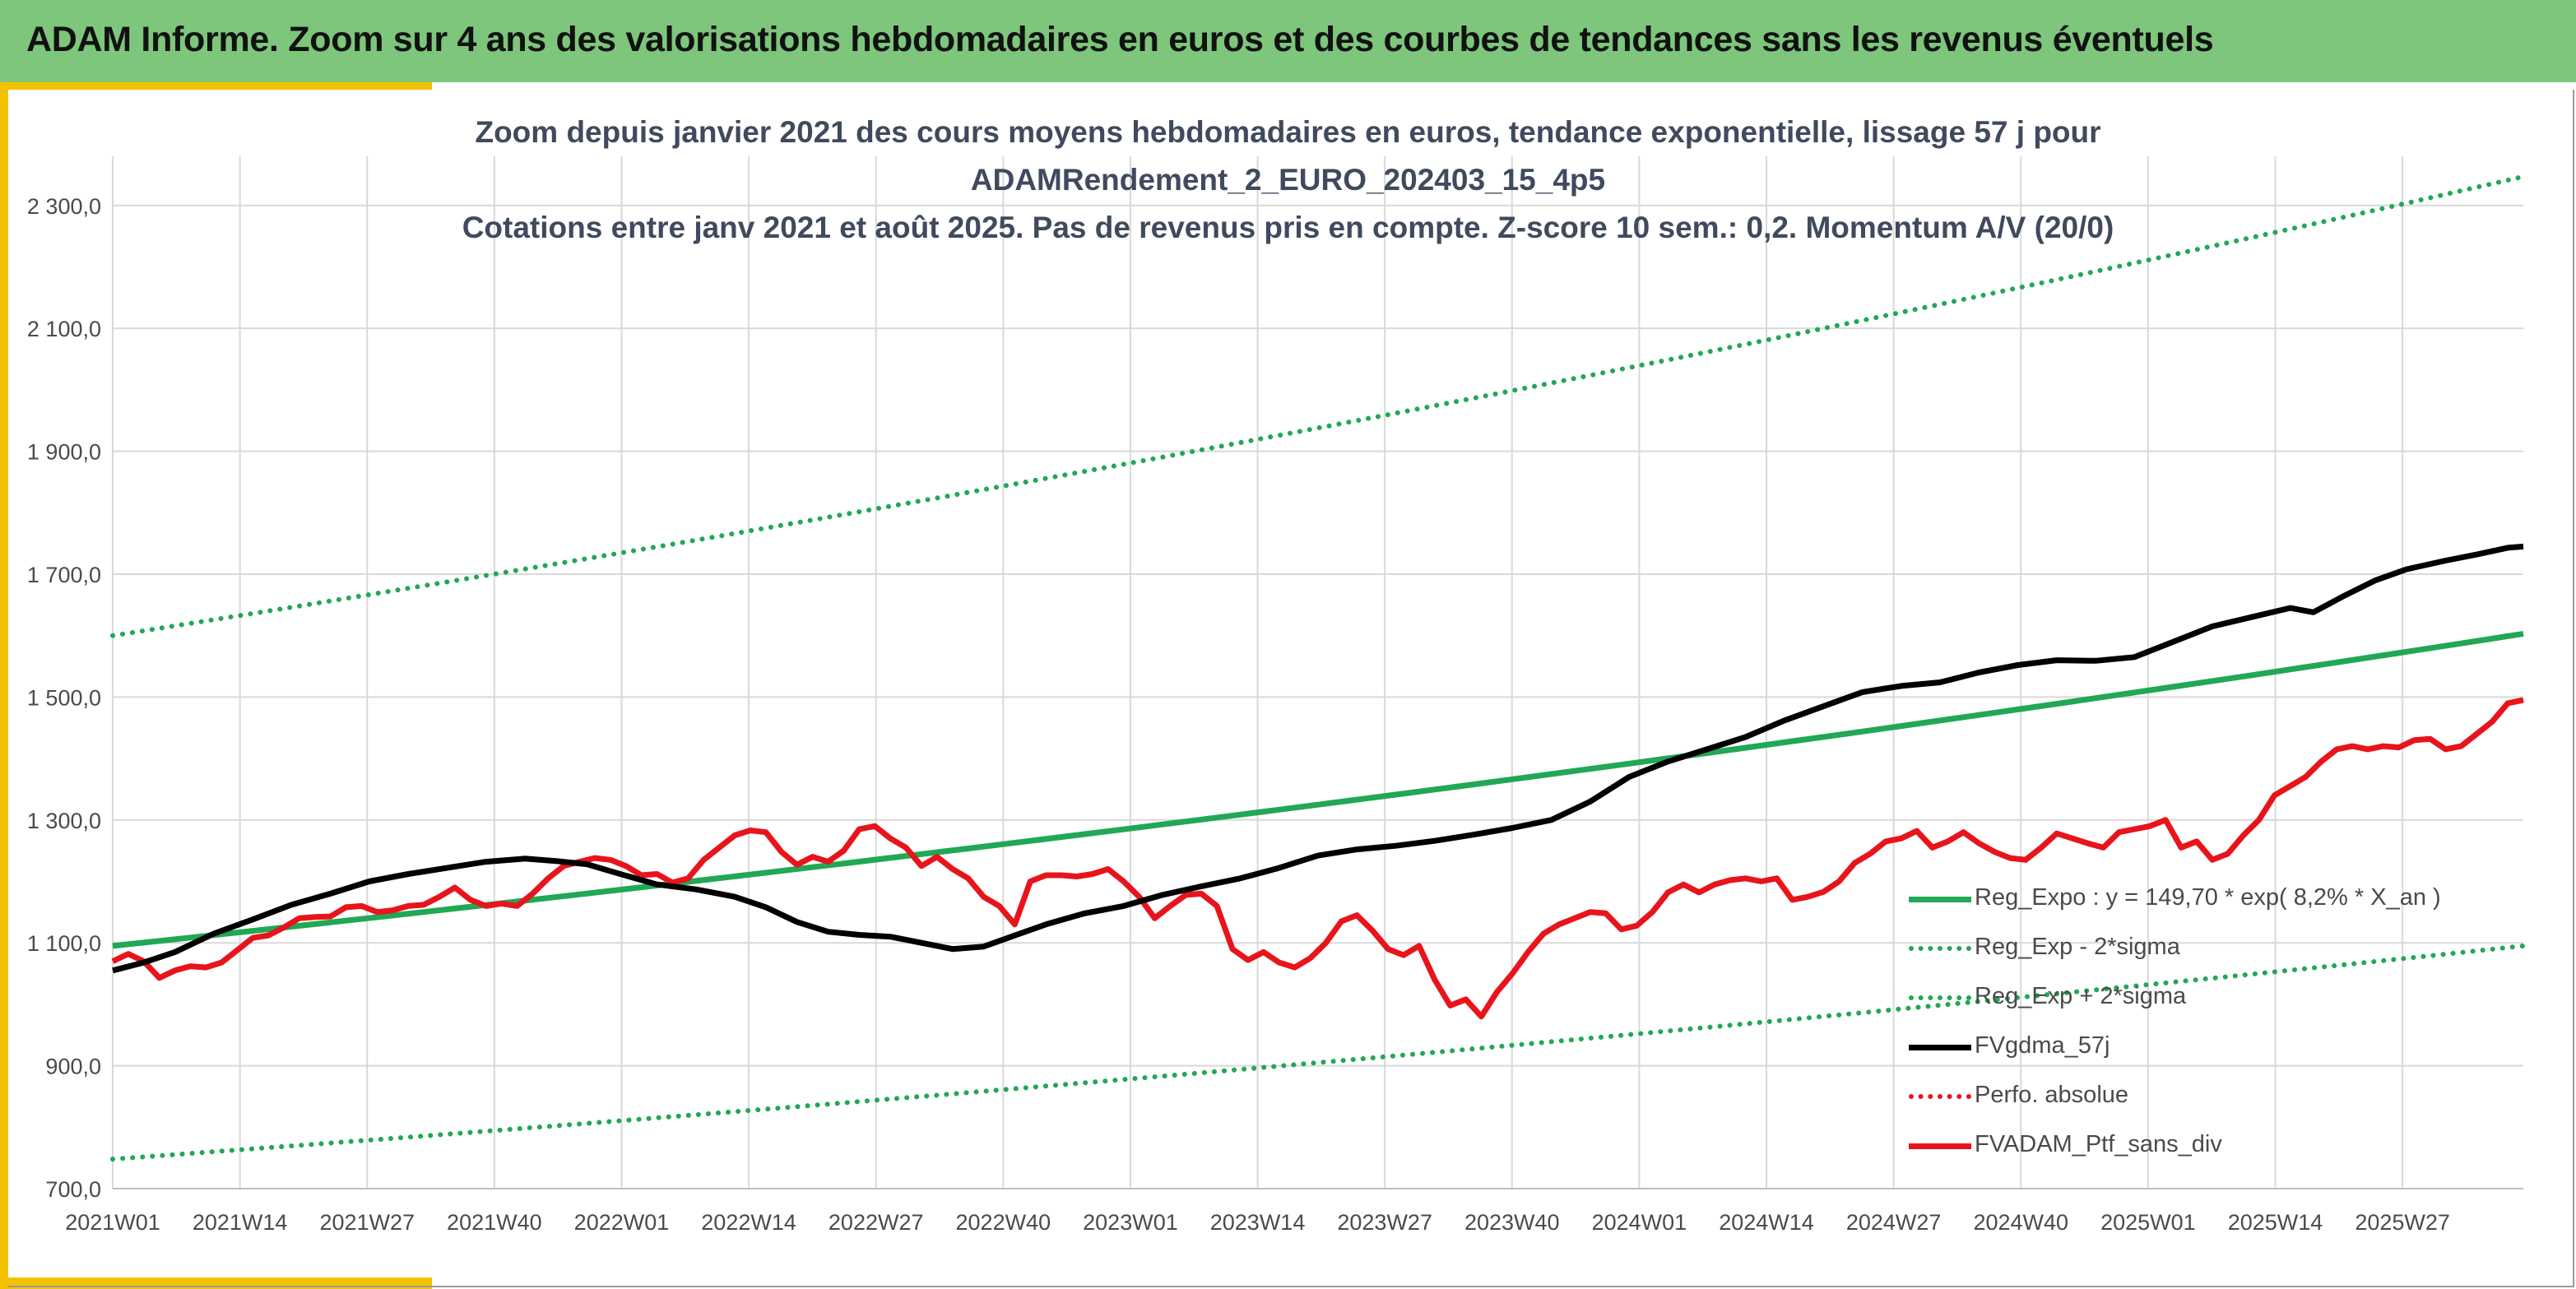 The height and width of the screenshot is (1289, 2576). I want to click on y-tick-label: 2 300,0, so click(64, 206).